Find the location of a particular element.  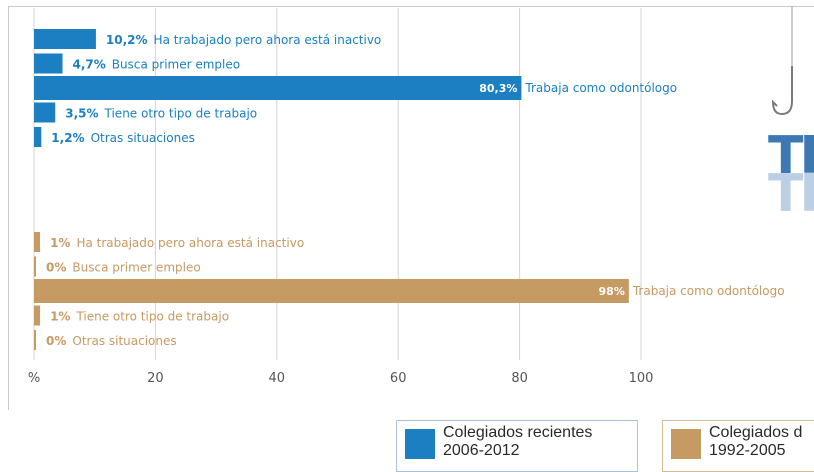

data-value-label: 1,2% is located at coordinates (67, 138).